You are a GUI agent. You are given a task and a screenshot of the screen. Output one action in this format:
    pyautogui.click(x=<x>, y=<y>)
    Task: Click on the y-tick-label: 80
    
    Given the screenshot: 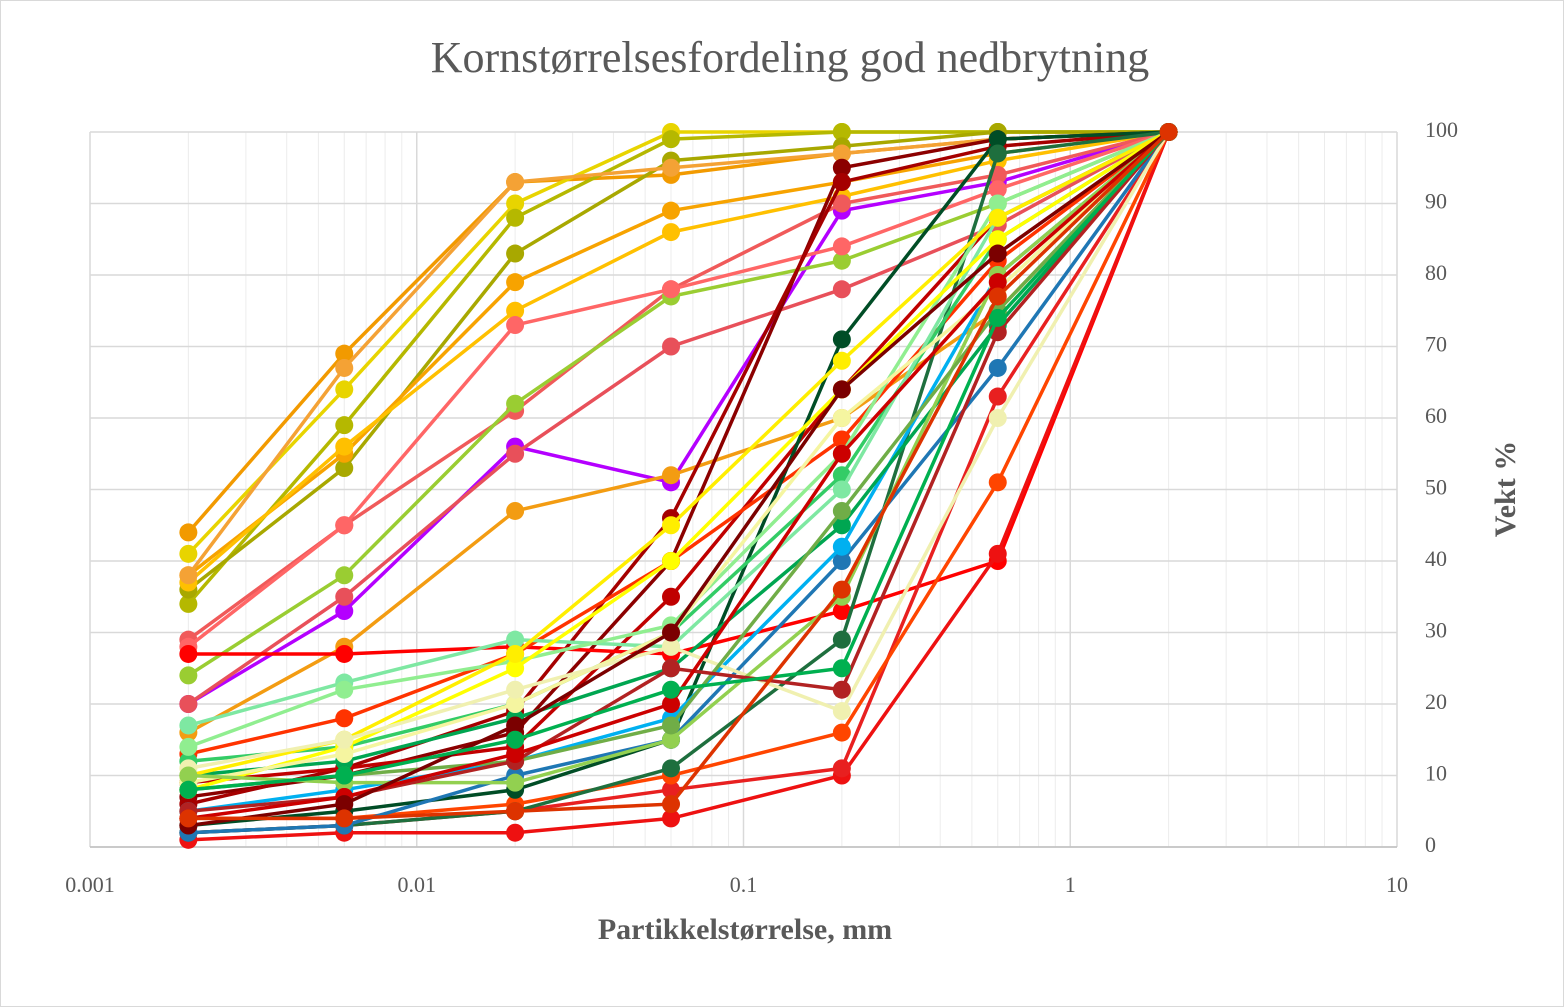 What is the action you would take?
    pyautogui.click(x=1436, y=272)
    